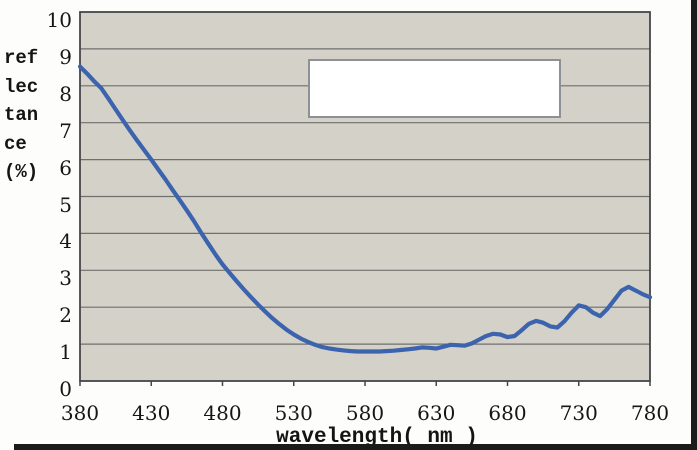 The image size is (697, 450). Describe the element at coordinates (65, 130) in the screenshot. I see `y-tick-label-7: 7` at that location.